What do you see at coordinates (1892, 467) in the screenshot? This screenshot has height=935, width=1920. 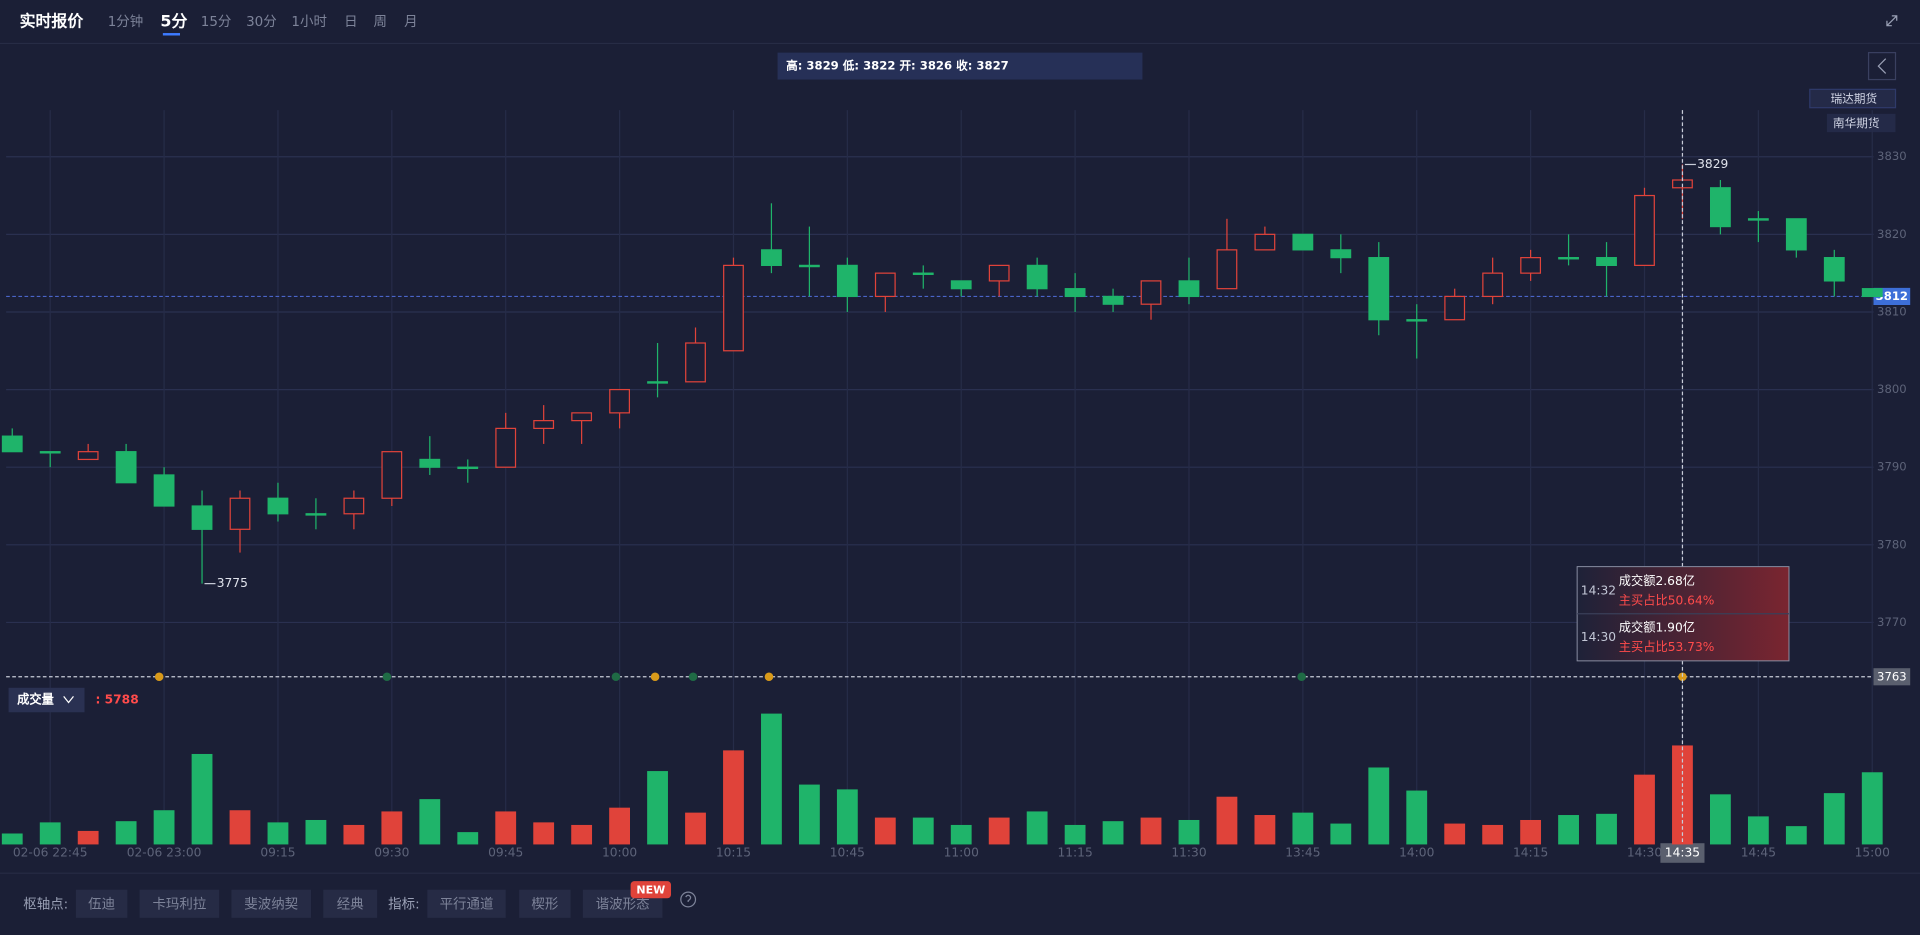 I see `y-tick-label: 3790` at bounding box center [1892, 467].